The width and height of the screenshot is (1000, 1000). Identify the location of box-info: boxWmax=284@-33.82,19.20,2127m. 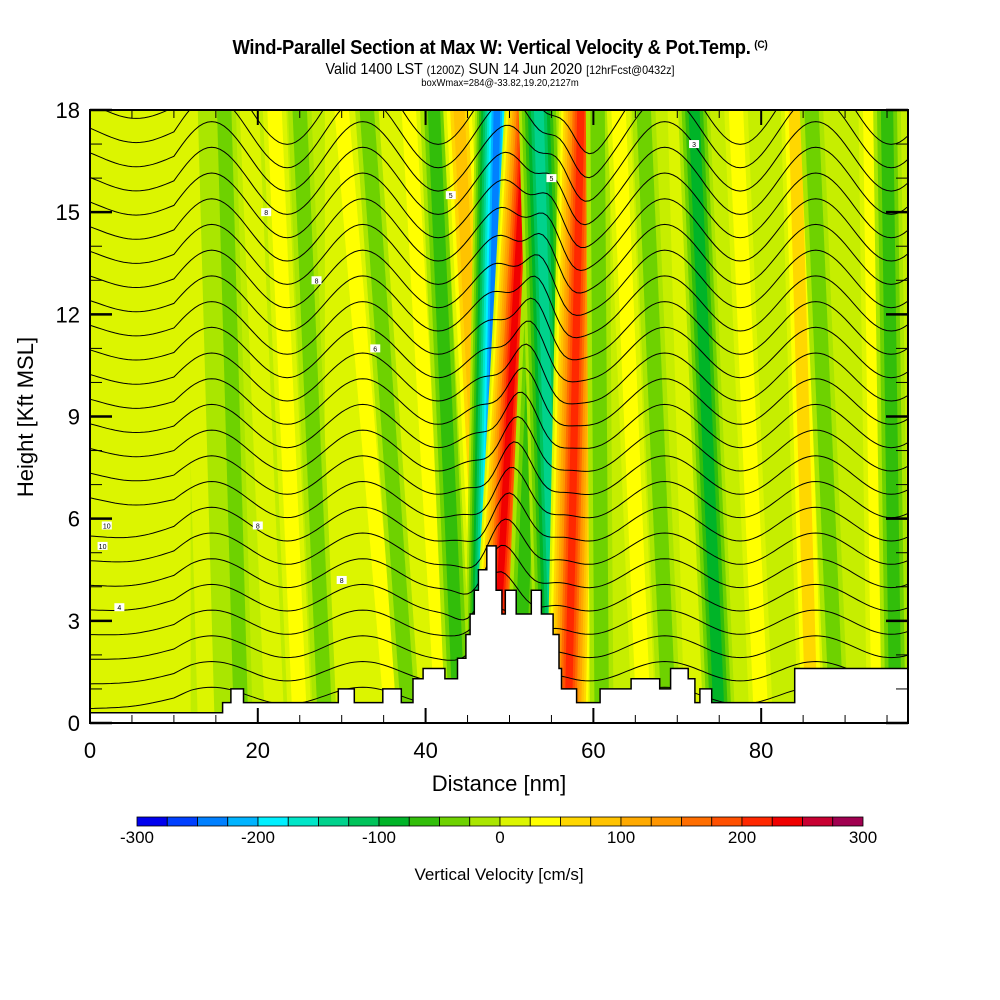
(500, 83).